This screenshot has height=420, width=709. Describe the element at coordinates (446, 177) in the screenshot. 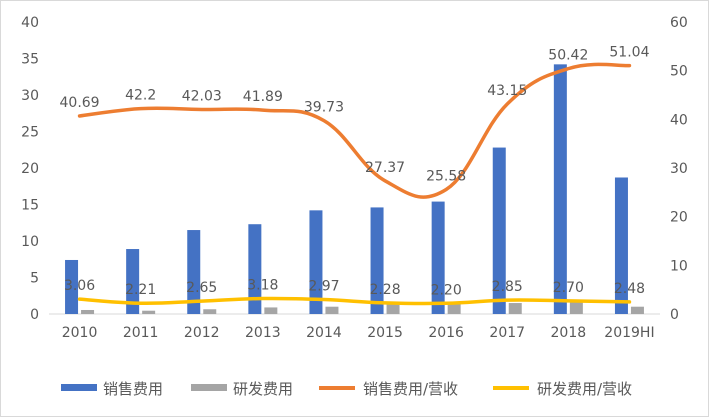

I see `sales-ratio-data-label: 25.58` at that location.